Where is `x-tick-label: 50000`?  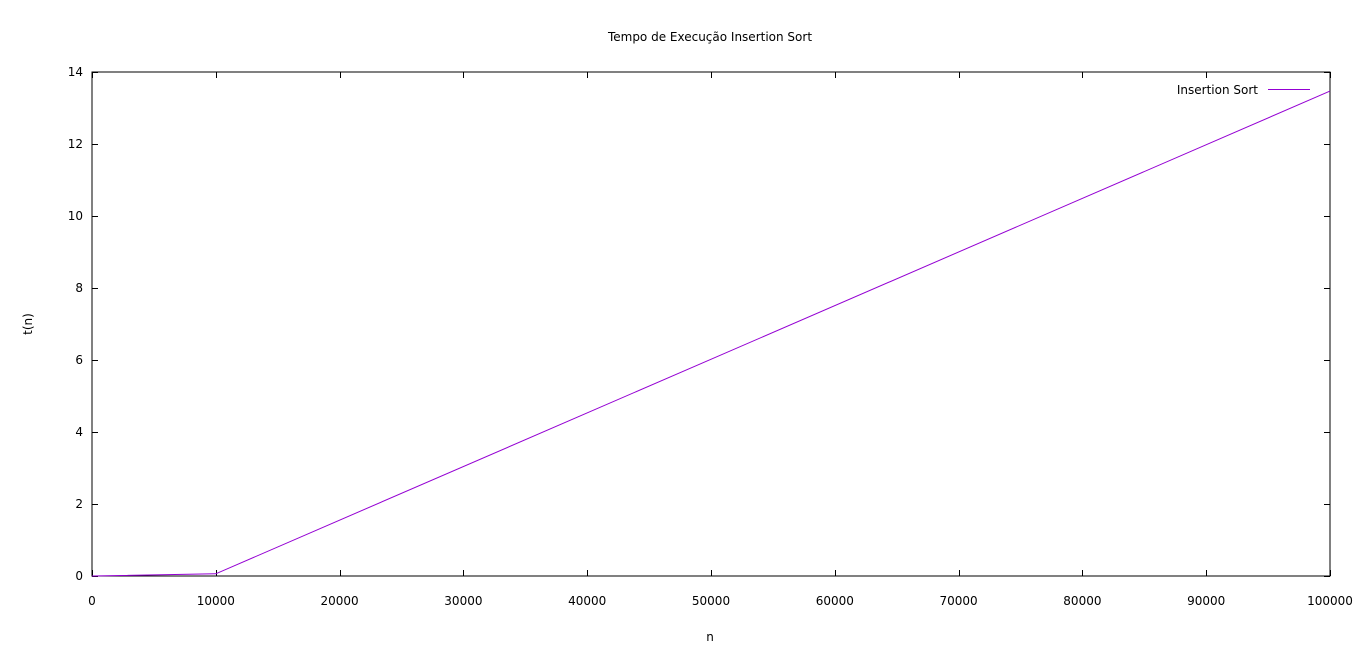 x-tick-label: 50000 is located at coordinates (711, 601).